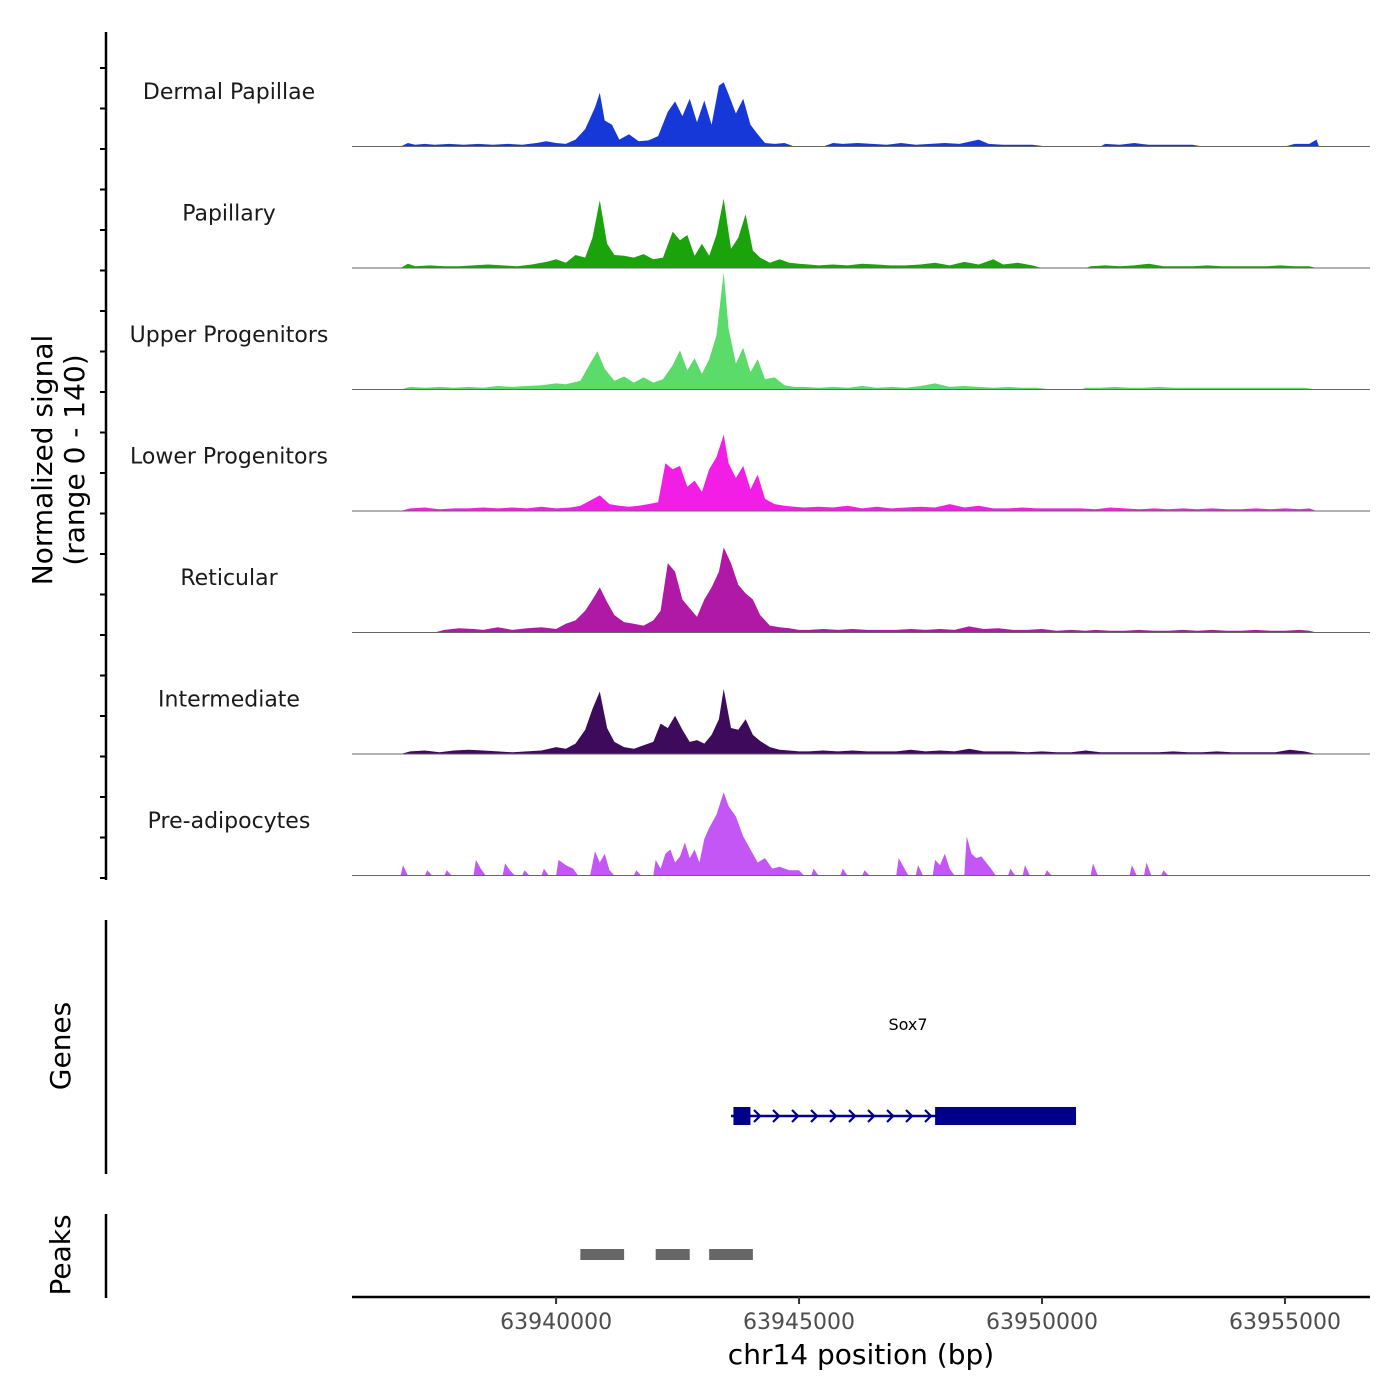 Image resolution: width=1400 pixels, height=1400 pixels. What do you see at coordinates (904, 1070) in the screenshot?
I see `genes-track: Sox7` at bounding box center [904, 1070].